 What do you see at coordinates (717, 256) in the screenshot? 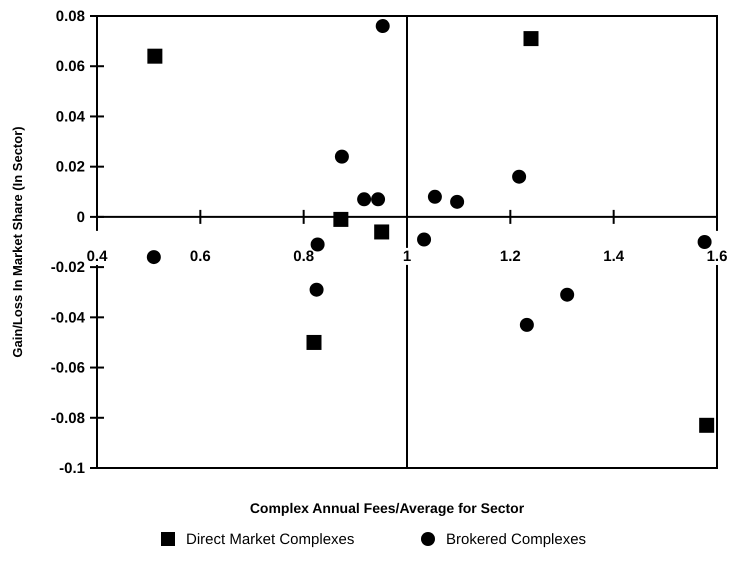
I see `x-tick-label: 1.6` at bounding box center [717, 256].